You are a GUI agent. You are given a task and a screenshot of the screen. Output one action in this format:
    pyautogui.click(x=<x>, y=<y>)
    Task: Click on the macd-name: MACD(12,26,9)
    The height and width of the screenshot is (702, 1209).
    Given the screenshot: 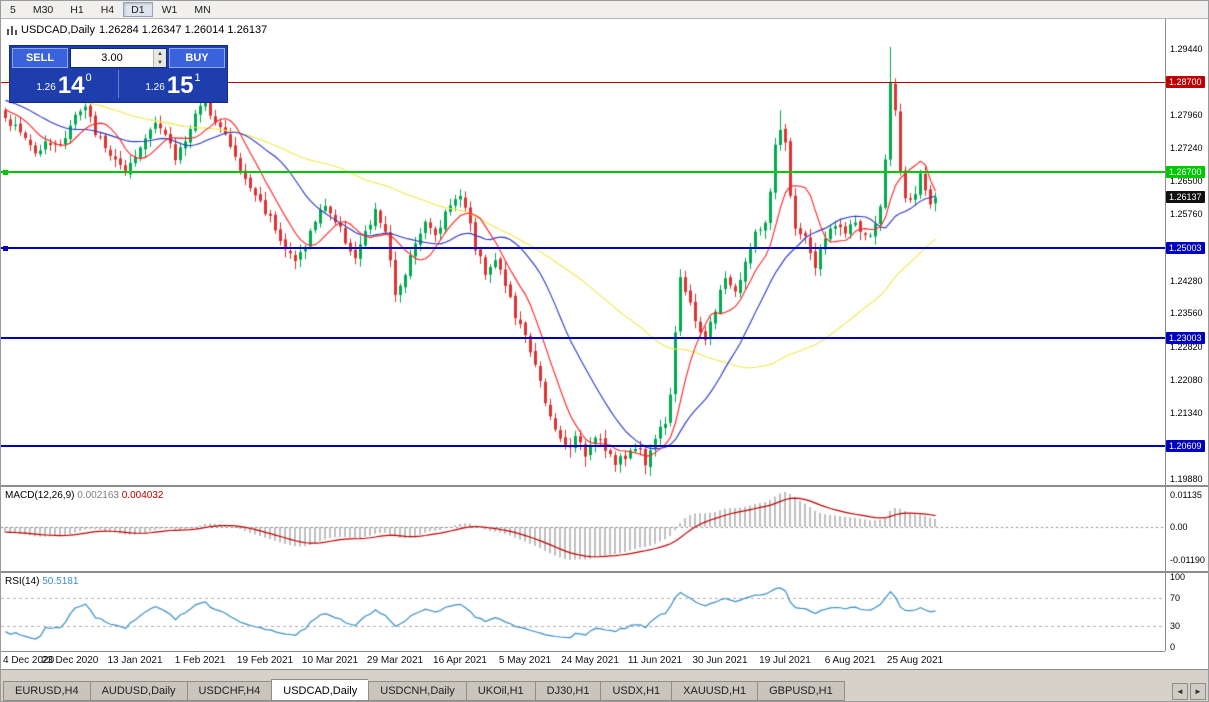 What is the action you would take?
    pyautogui.click(x=40, y=495)
    